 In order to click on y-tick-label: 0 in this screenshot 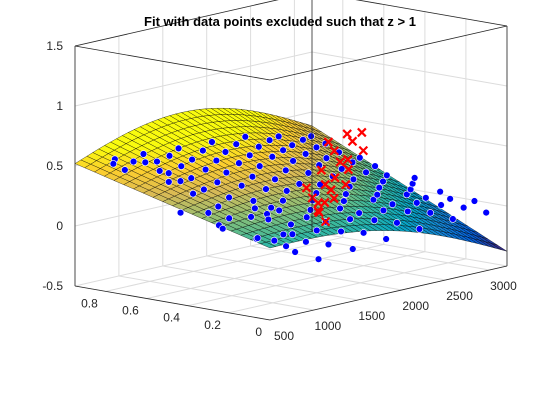, I will do `click(258, 332)`.